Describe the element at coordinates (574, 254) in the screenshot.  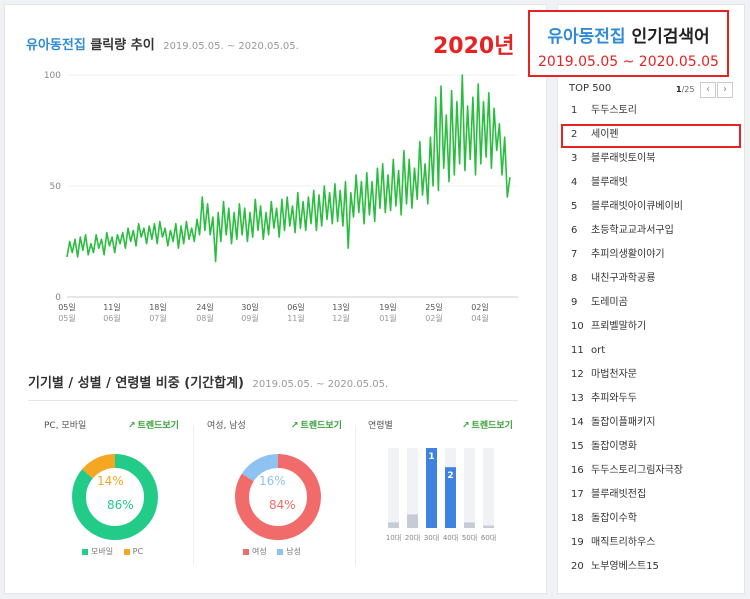
I see `rank-number: 7` at that location.